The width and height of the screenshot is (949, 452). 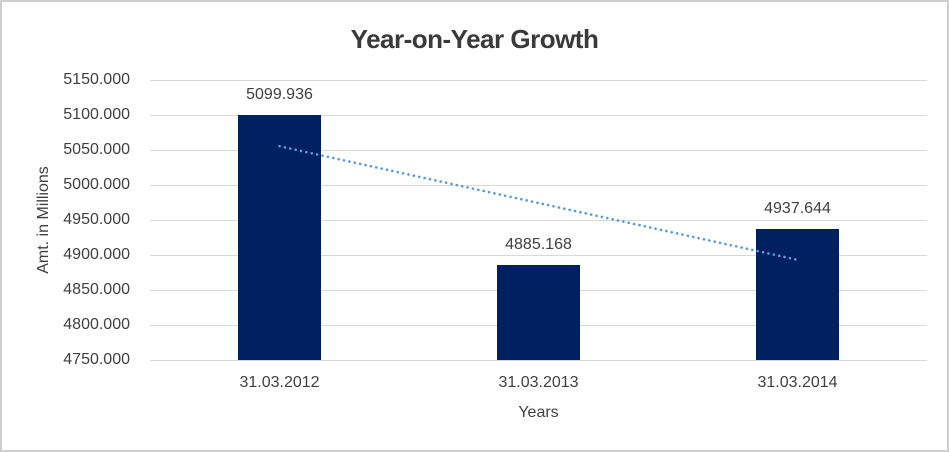 I want to click on y-tick-label: 5150.000, so click(x=96, y=79).